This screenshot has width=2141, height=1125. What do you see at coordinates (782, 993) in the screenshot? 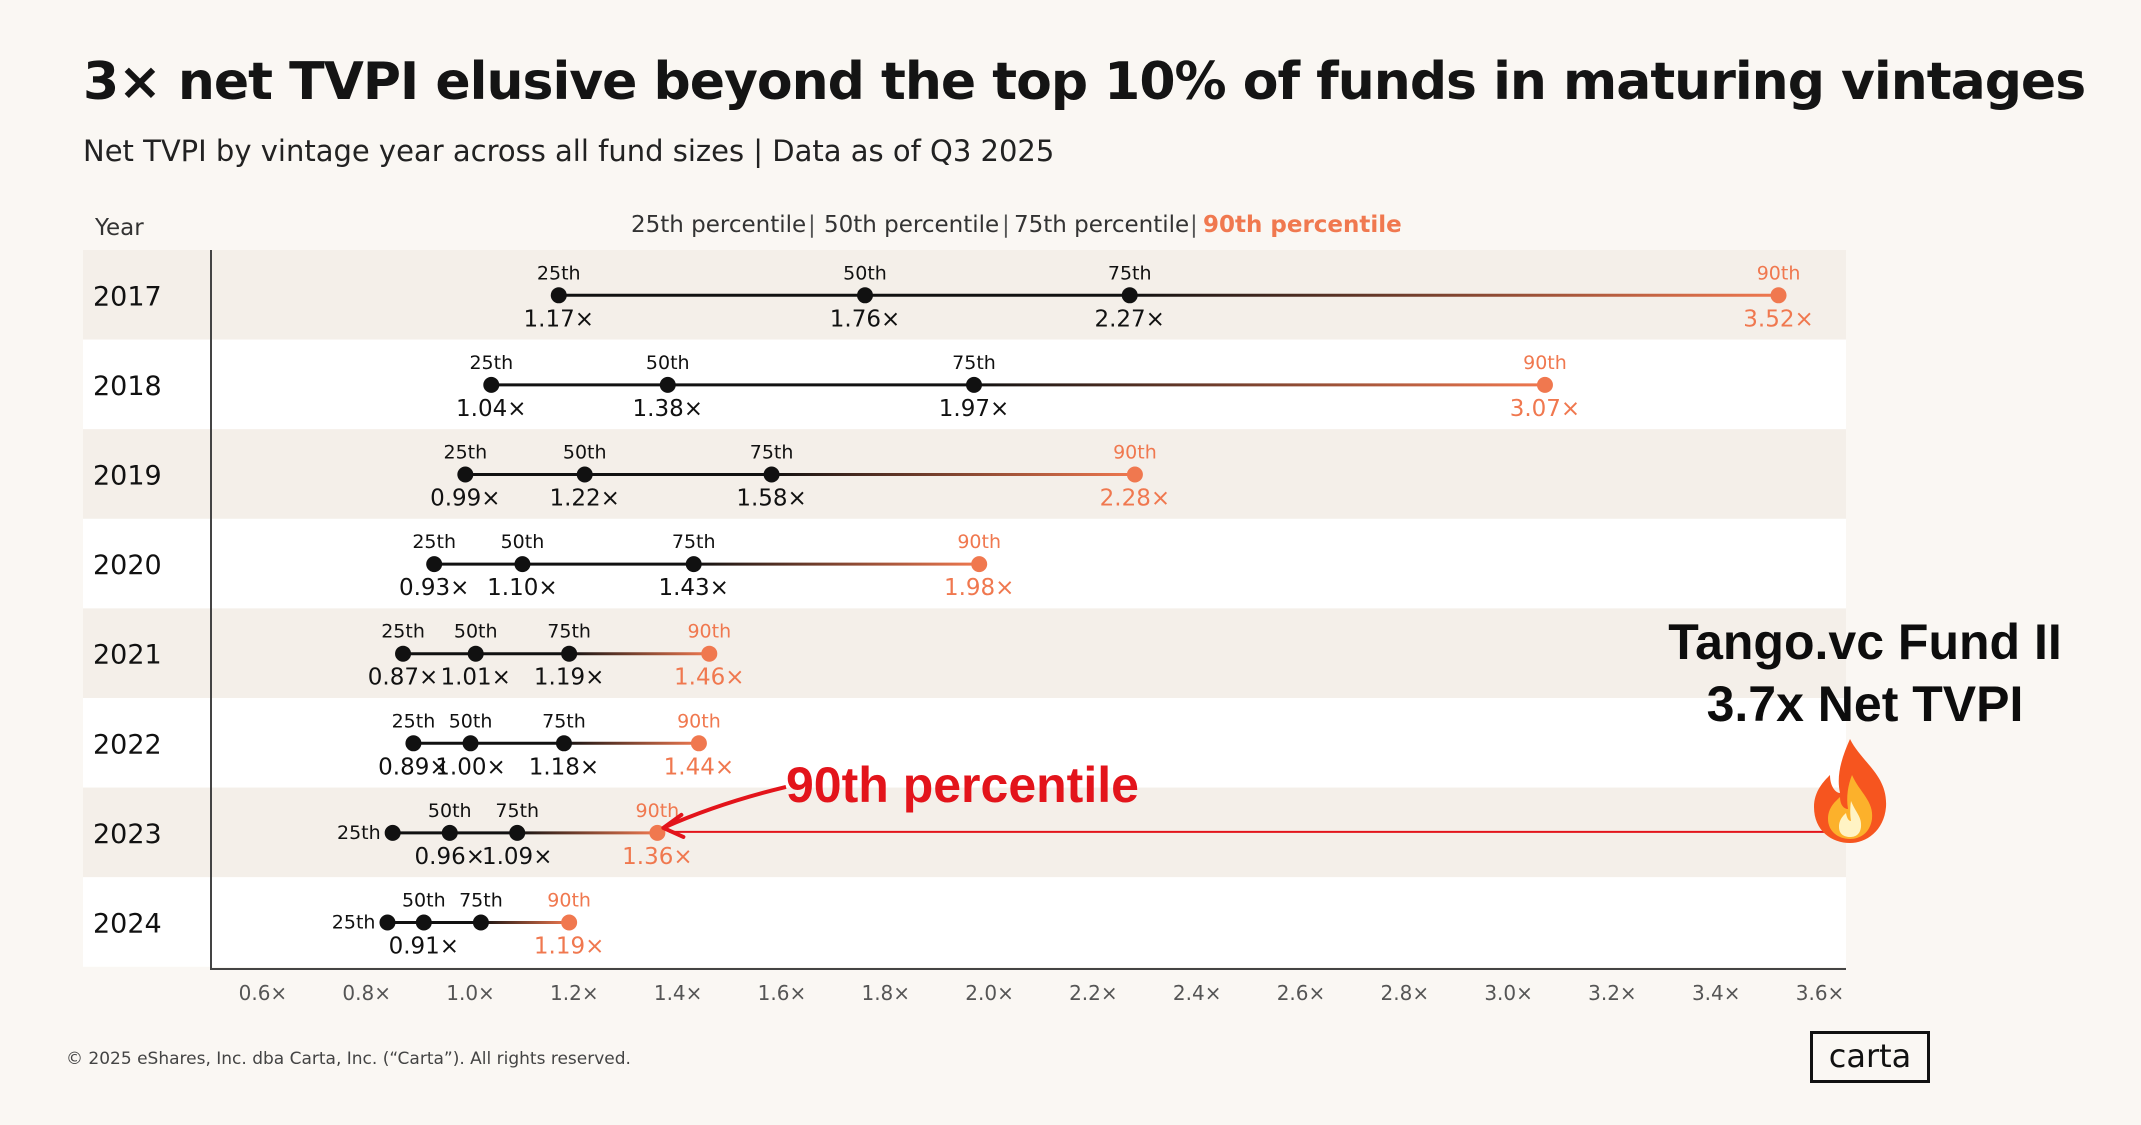
I see `x-tick-label: 1.6×` at bounding box center [782, 993].